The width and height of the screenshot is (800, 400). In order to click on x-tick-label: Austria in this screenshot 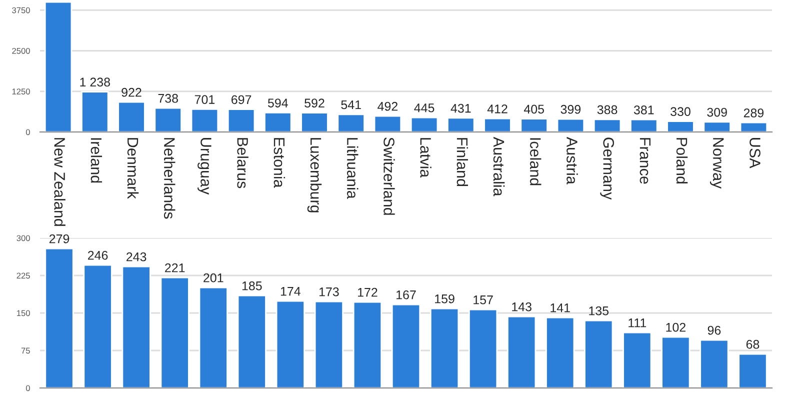, I will do `click(572, 160)`.